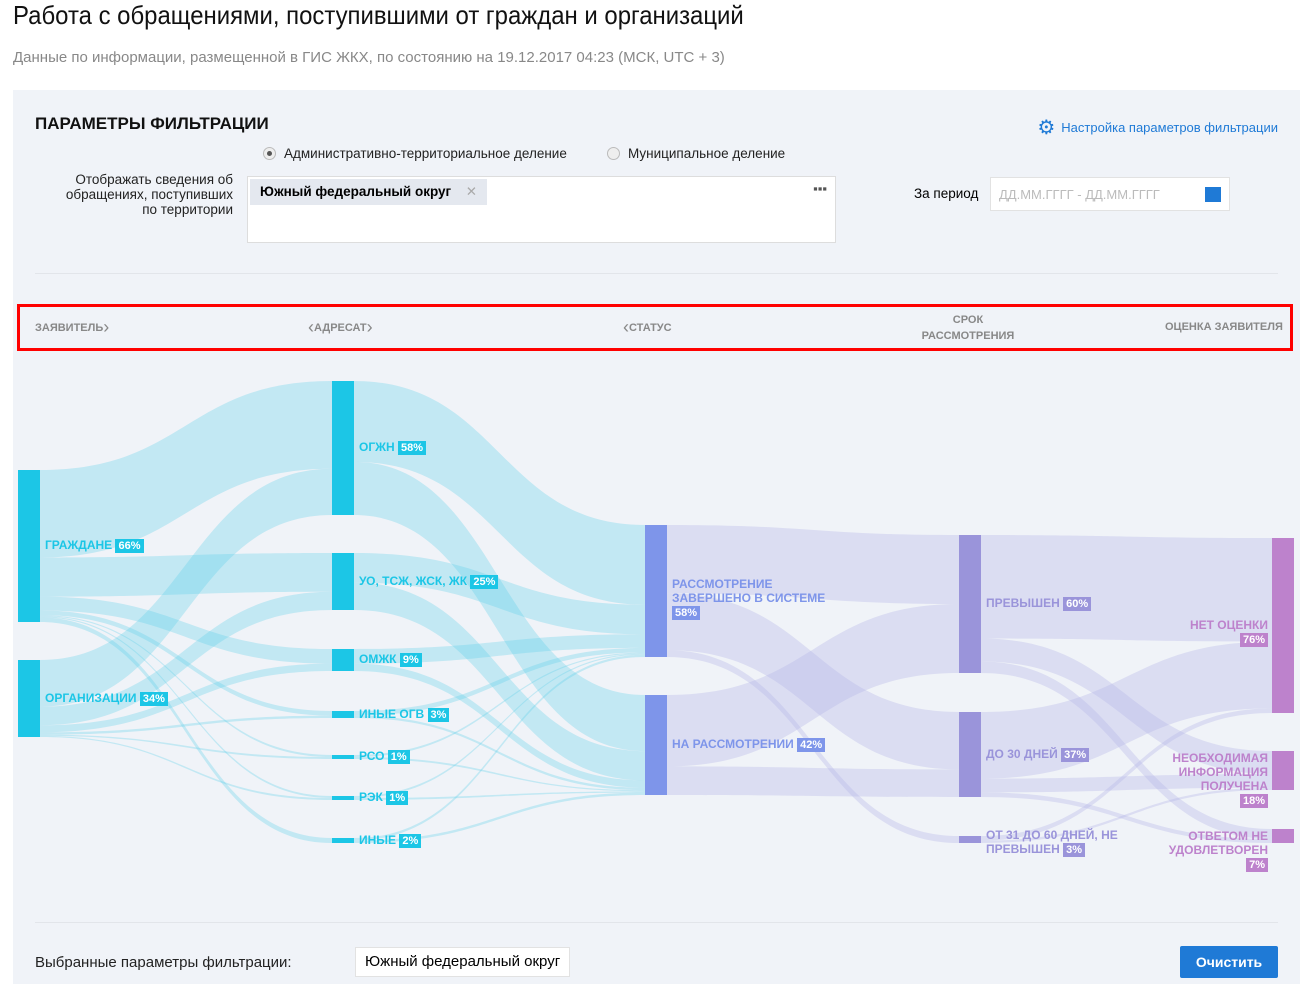  I want to click on node-label: ОГЖН 58%, so click(393, 447).